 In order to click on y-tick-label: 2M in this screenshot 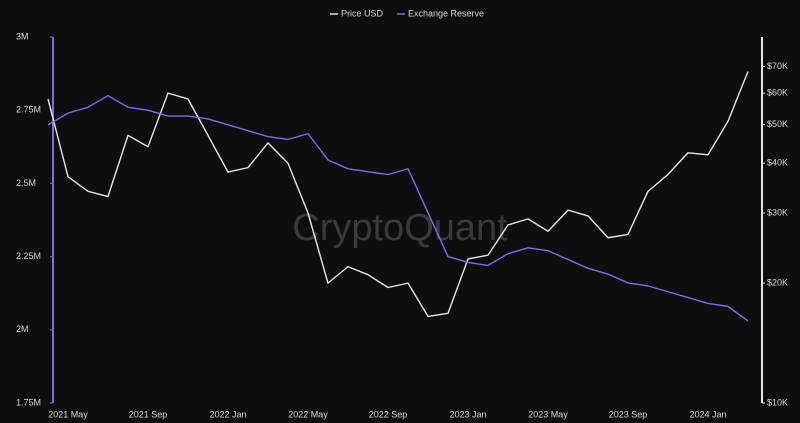, I will do `click(22, 329)`.